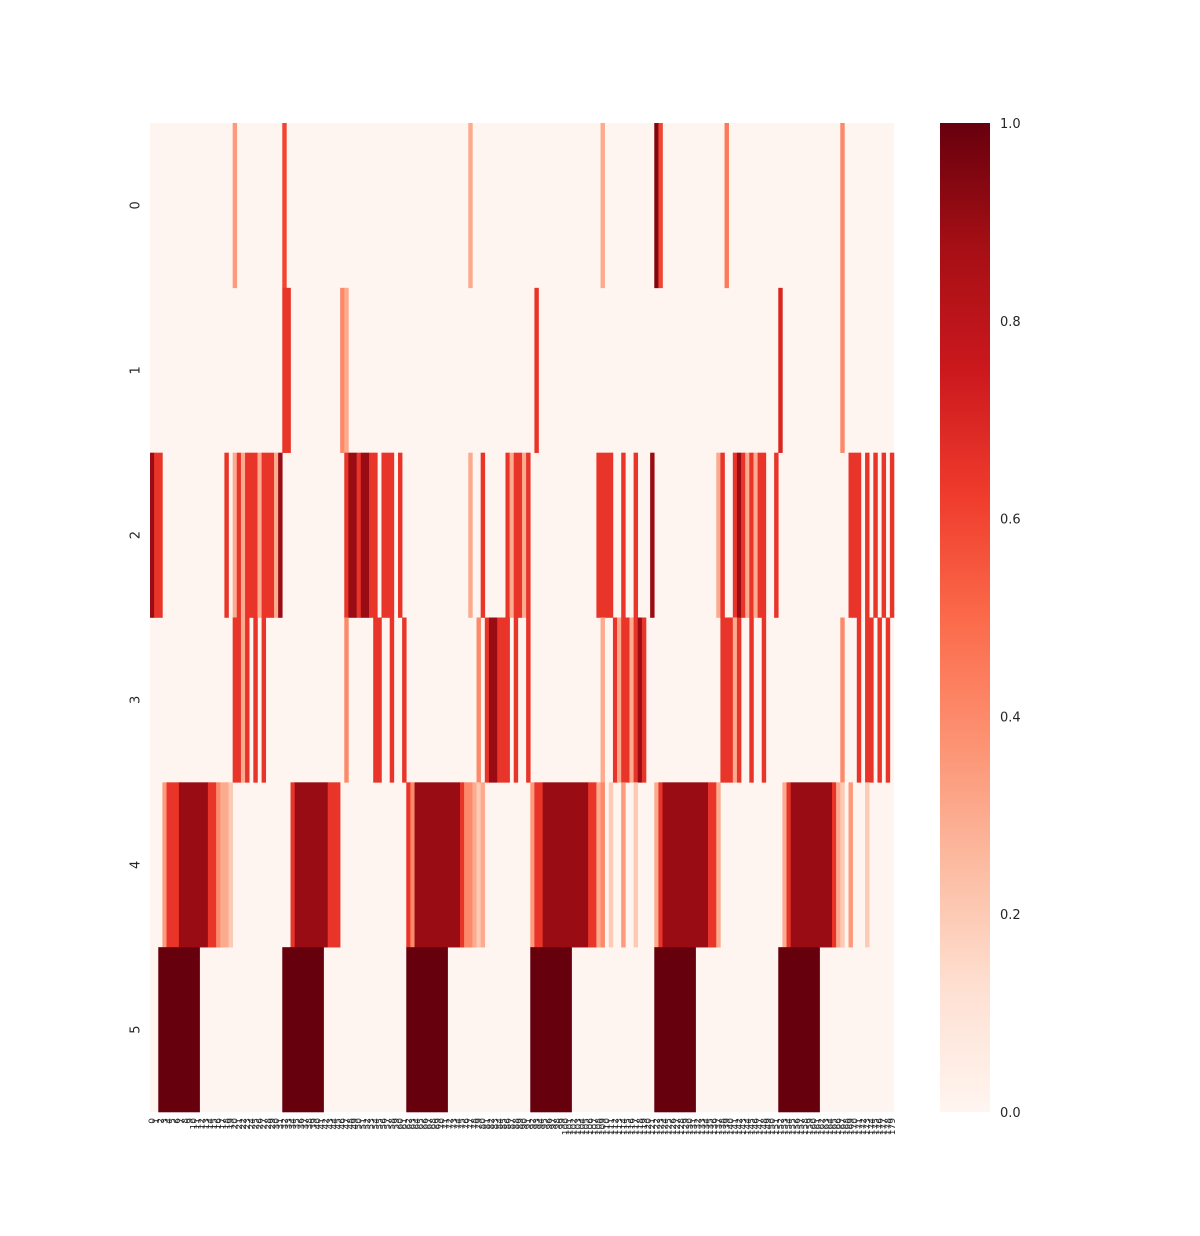 This screenshot has height=1236, width=1200. What do you see at coordinates (1010, 1113) in the screenshot?
I see `colorbar-tick-label: 0.0` at bounding box center [1010, 1113].